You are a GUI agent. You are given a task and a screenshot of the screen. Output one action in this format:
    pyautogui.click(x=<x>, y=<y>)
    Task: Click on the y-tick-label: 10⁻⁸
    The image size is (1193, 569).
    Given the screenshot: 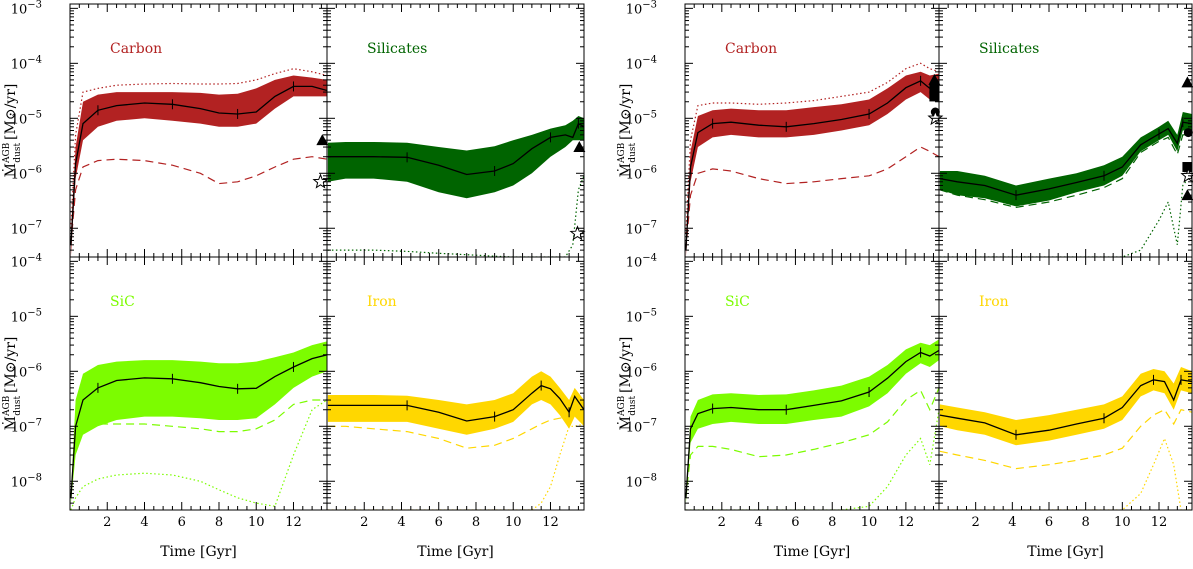 What is the action you would take?
    pyautogui.click(x=641, y=481)
    